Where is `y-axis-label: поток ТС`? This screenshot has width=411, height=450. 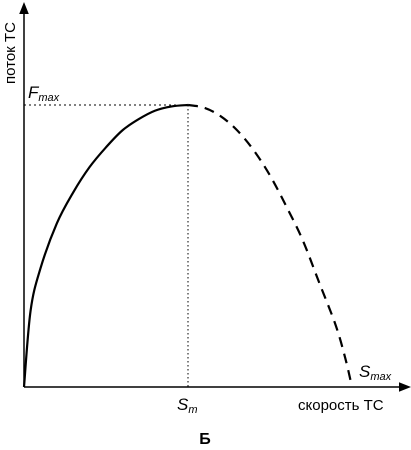
y-axis-label: поток ТС is located at coordinates (10, 53).